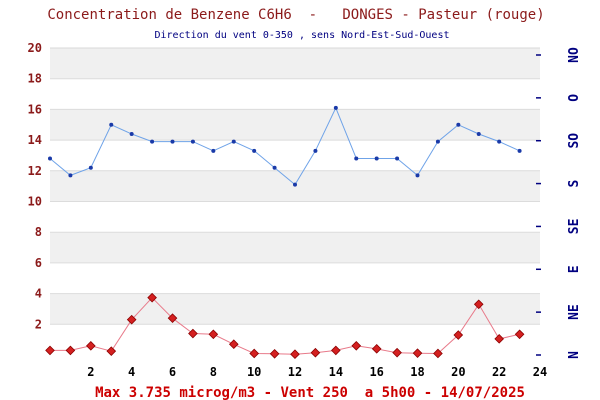 The image size is (600, 400). What do you see at coordinates (35, 186) in the screenshot?
I see `y-axis-ticks: 2 4 6 8 10 12 14 16 18 20` at bounding box center [35, 186].